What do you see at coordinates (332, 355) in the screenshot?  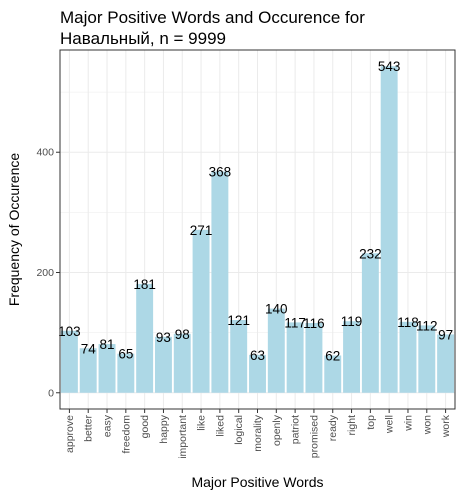 I see `bar-label-ready: 62` at bounding box center [332, 355].